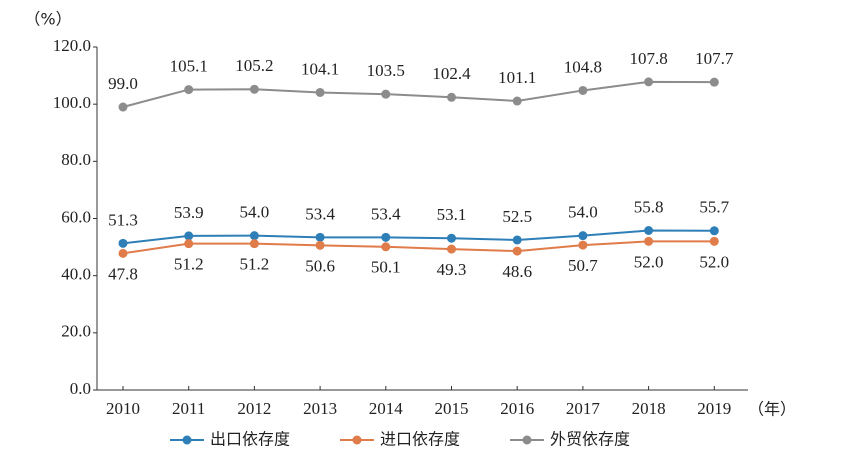 This screenshot has height=464, width=843. I want to click on legend-label: 出口依存度, so click(250, 439).